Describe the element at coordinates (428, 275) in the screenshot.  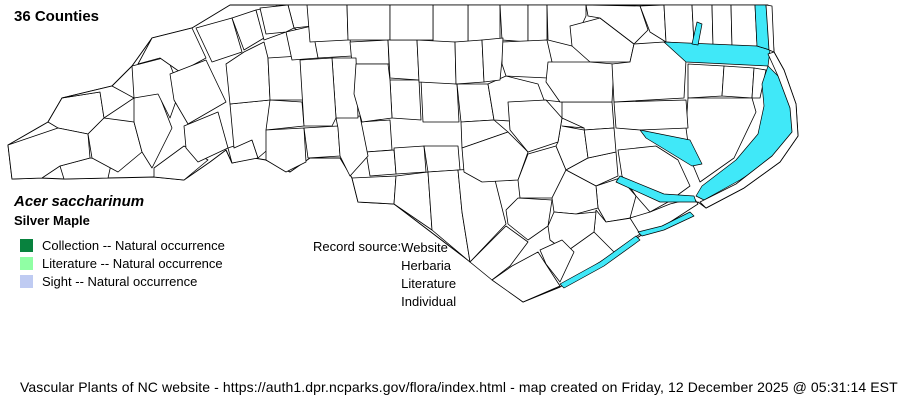
I see `record-source-values: Website Herbaria Literature Individual` at that location.